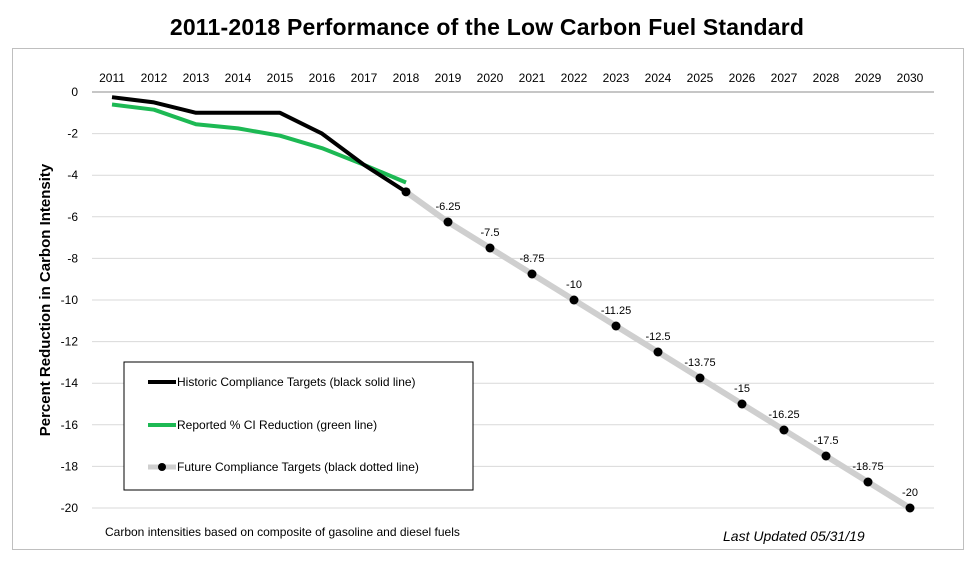  I want to click on legend-swatch-future-marker, so click(162, 467).